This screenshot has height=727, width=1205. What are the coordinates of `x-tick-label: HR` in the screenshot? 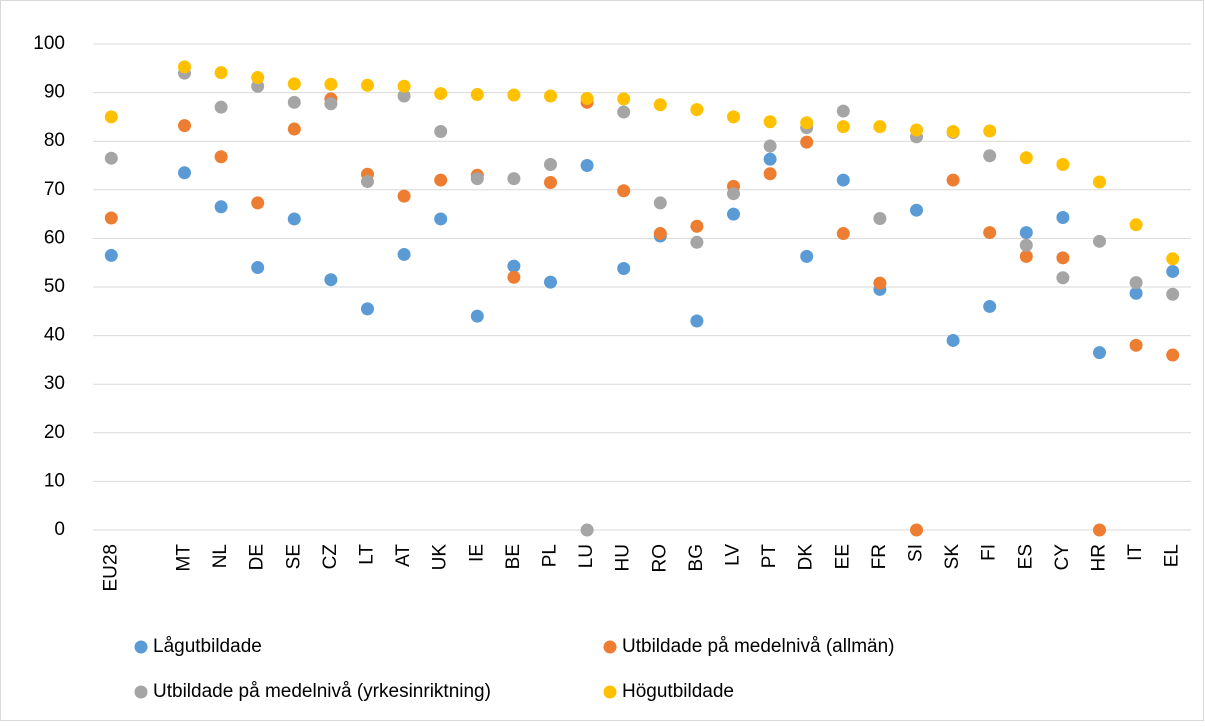 It's located at (1099, 557).